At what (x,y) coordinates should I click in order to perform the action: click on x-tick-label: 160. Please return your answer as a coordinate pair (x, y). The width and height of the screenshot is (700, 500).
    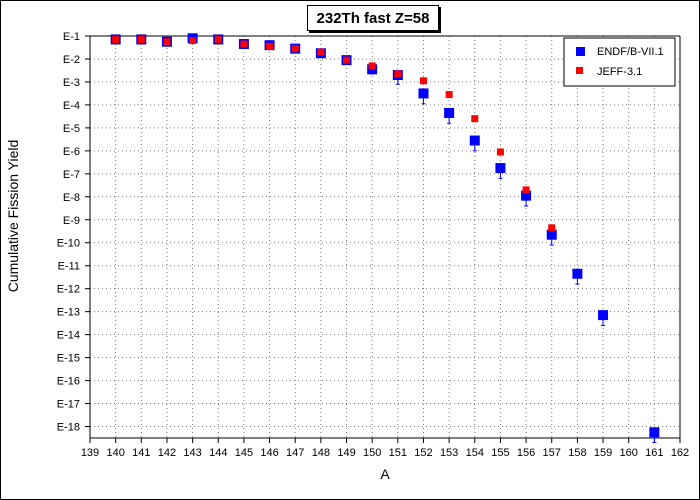
    Looking at the image, I should click on (629, 453).